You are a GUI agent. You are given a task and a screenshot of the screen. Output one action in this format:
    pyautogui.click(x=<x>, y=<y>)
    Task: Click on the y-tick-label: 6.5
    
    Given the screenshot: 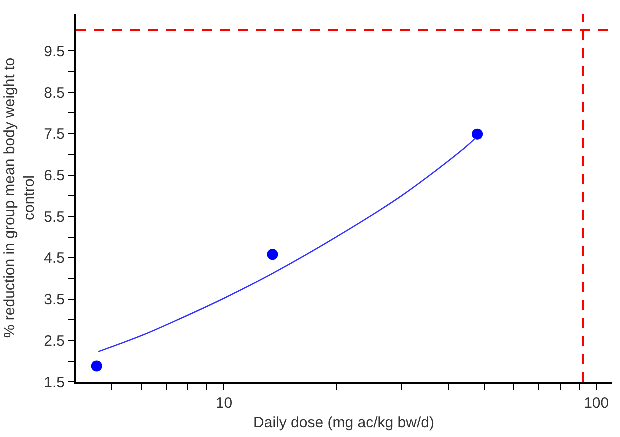 What is the action you would take?
    pyautogui.click(x=54, y=176)
    